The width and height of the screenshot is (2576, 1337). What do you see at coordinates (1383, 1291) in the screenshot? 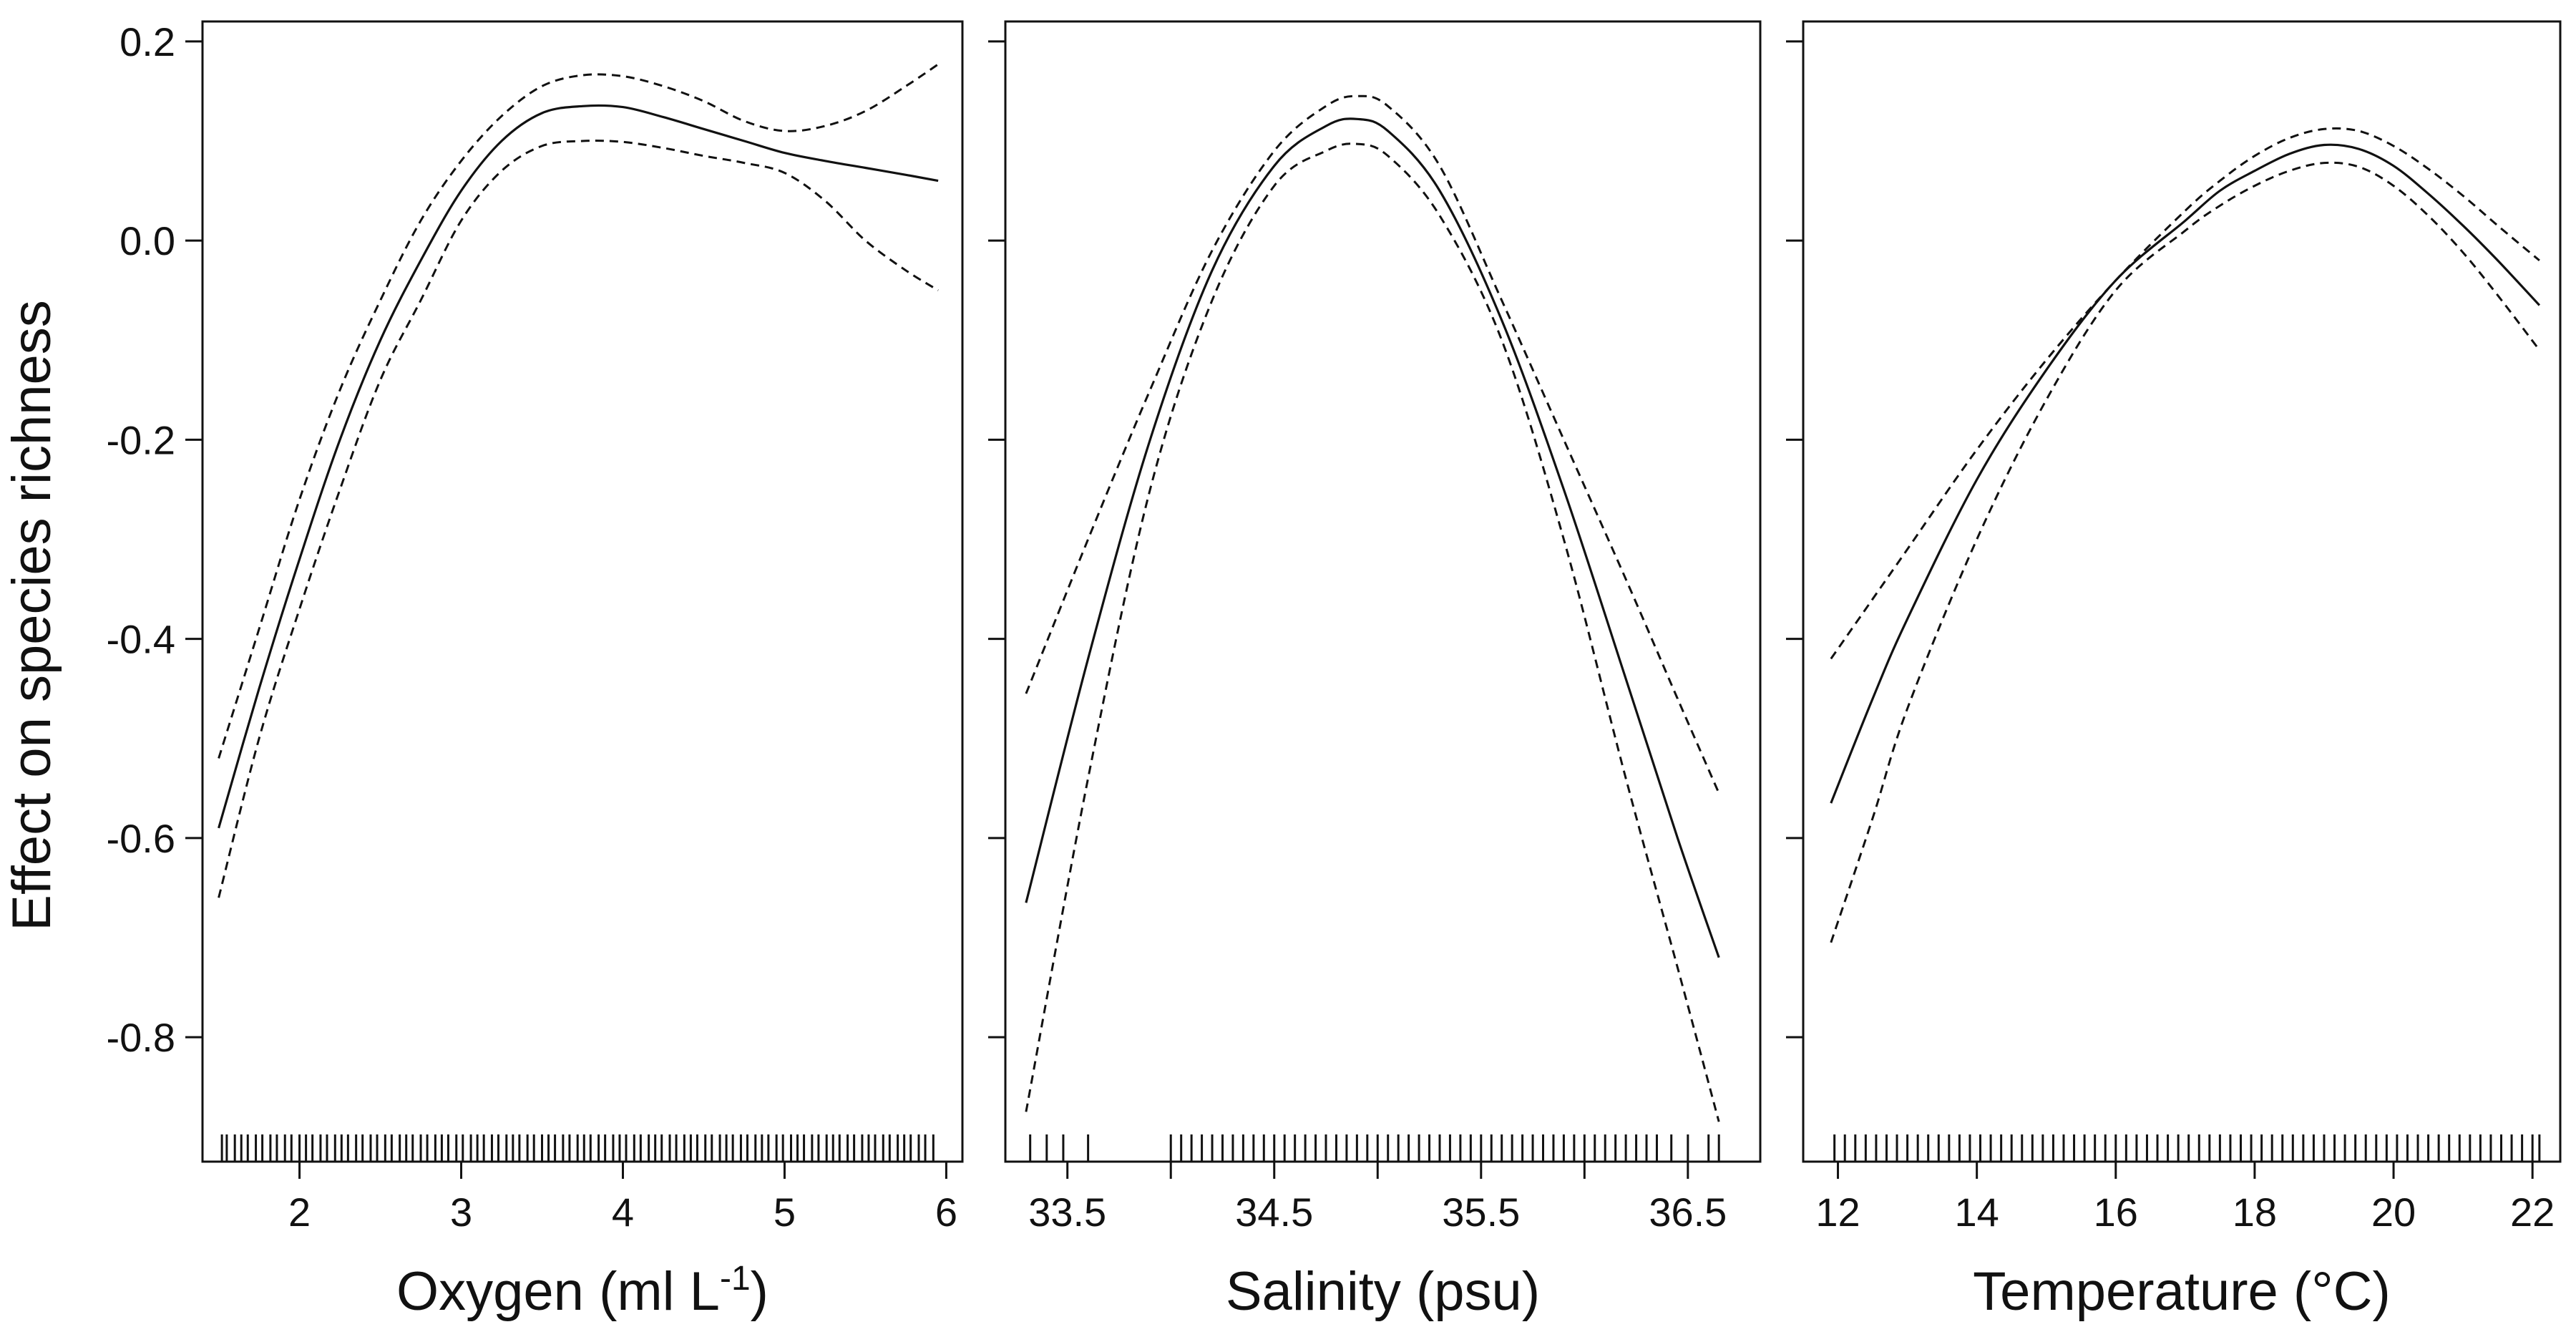
I see `x-axis-title-salinity: Salinity (psu)` at bounding box center [1383, 1291].